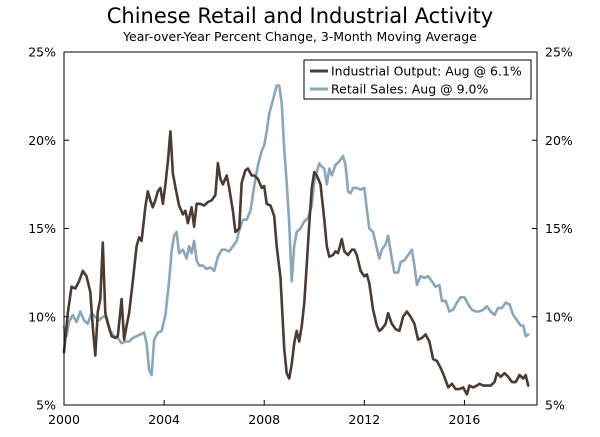 The width and height of the screenshot is (600, 437). I want to click on x-tick-label: 2008, so click(264, 419).